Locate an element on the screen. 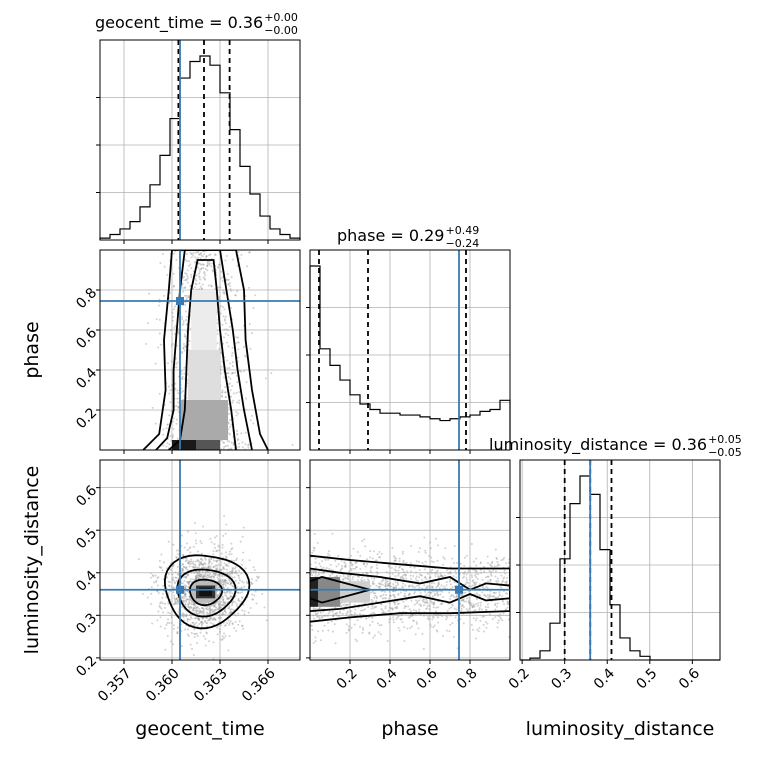  title-sup-geocent_time: +0.00 is located at coordinates (281, 17).